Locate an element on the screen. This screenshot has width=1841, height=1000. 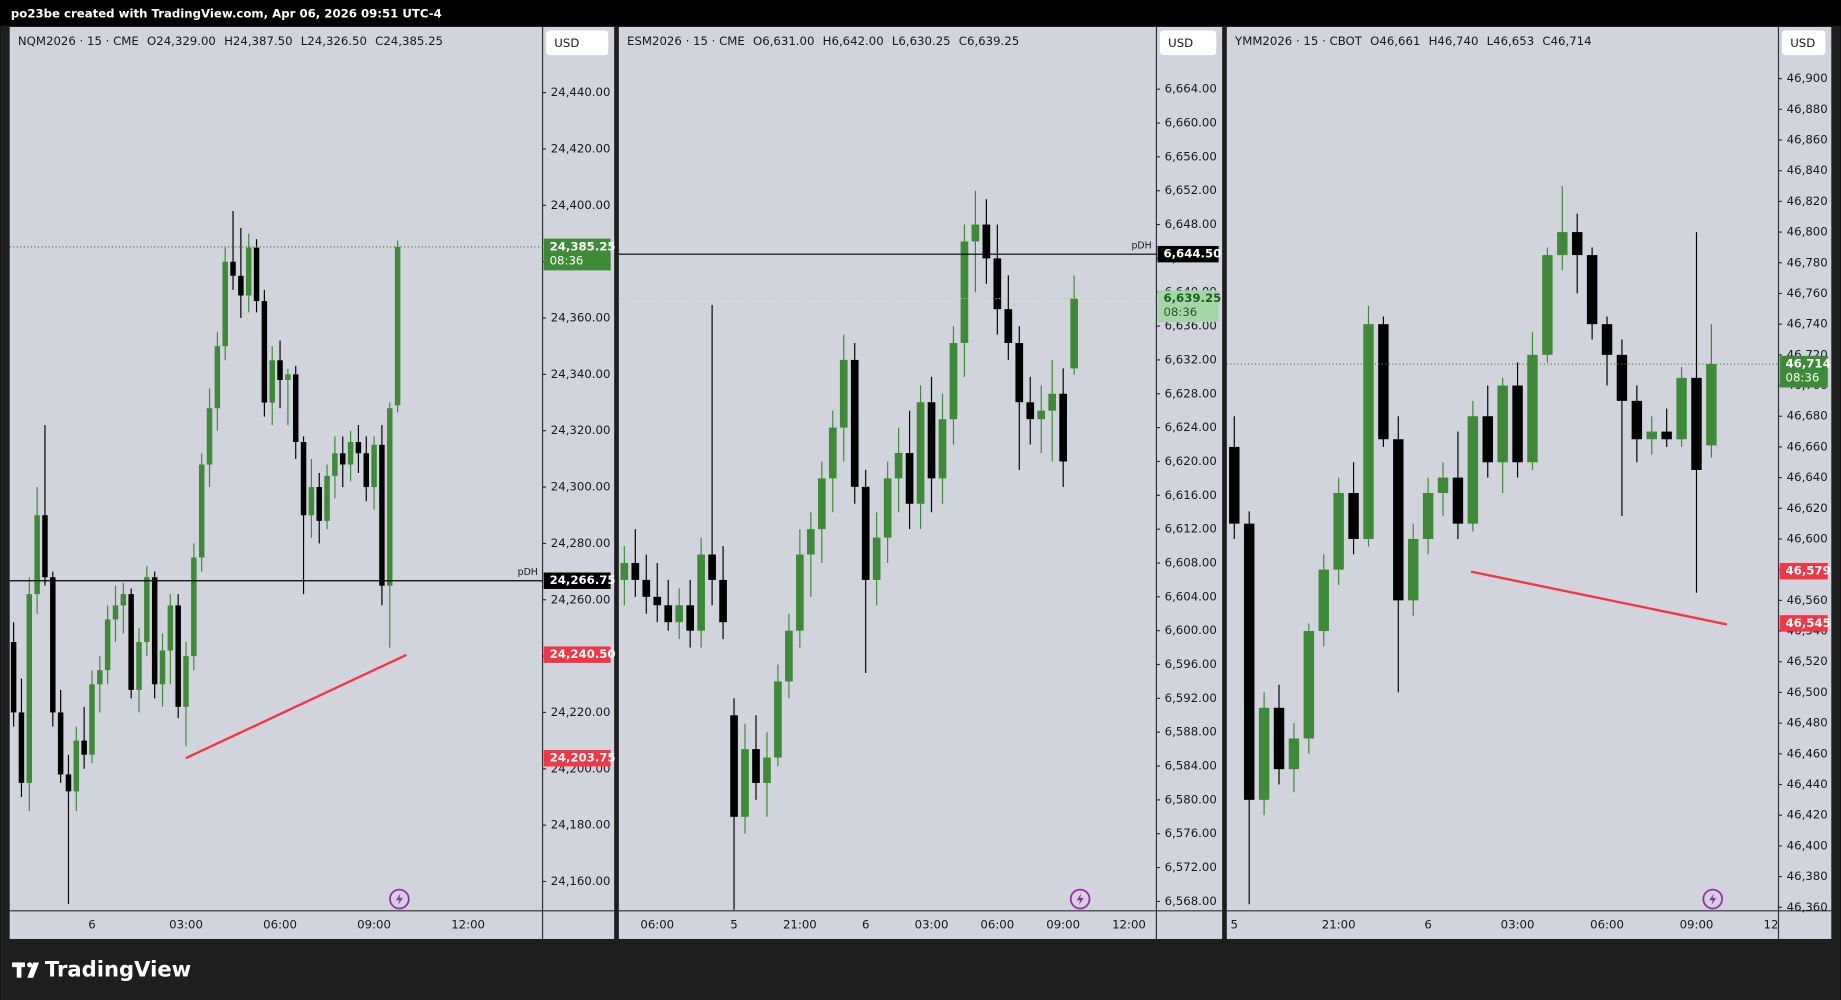
last-price-box is located at coordinates (1803, 371).